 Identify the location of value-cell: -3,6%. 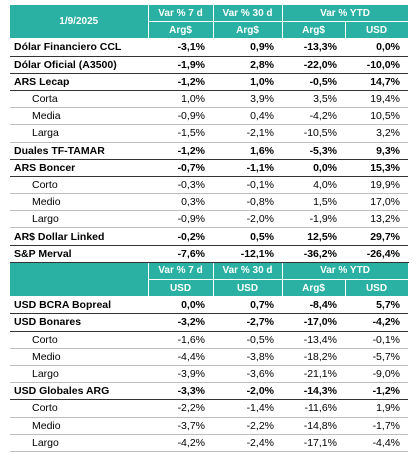
(247, 374).